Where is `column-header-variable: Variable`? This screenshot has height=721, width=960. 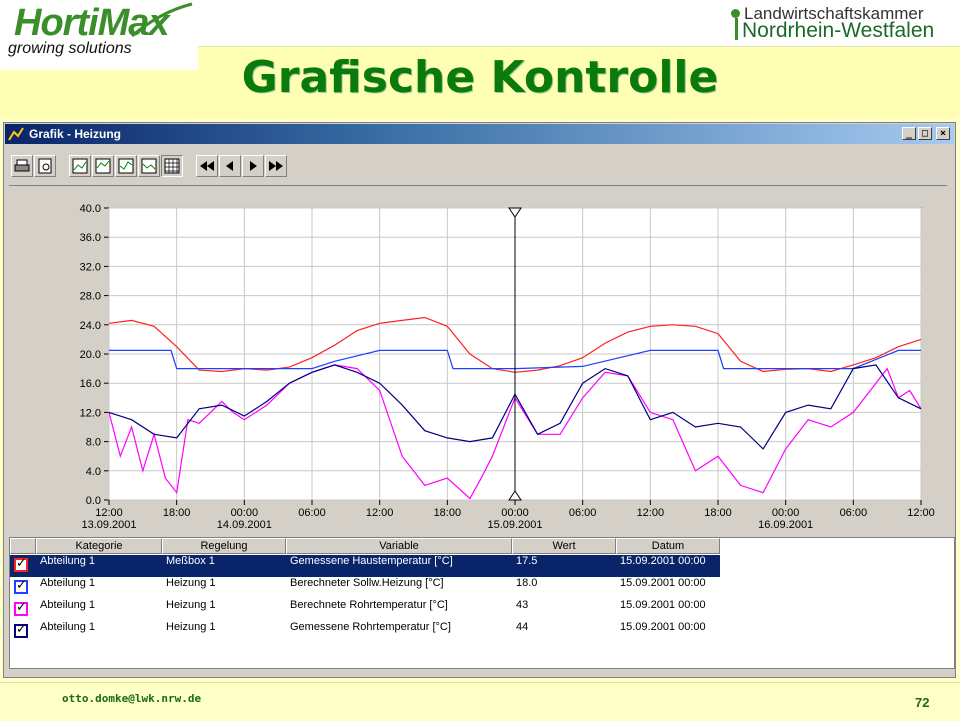
column-header-variable: Variable is located at coordinates (399, 546).